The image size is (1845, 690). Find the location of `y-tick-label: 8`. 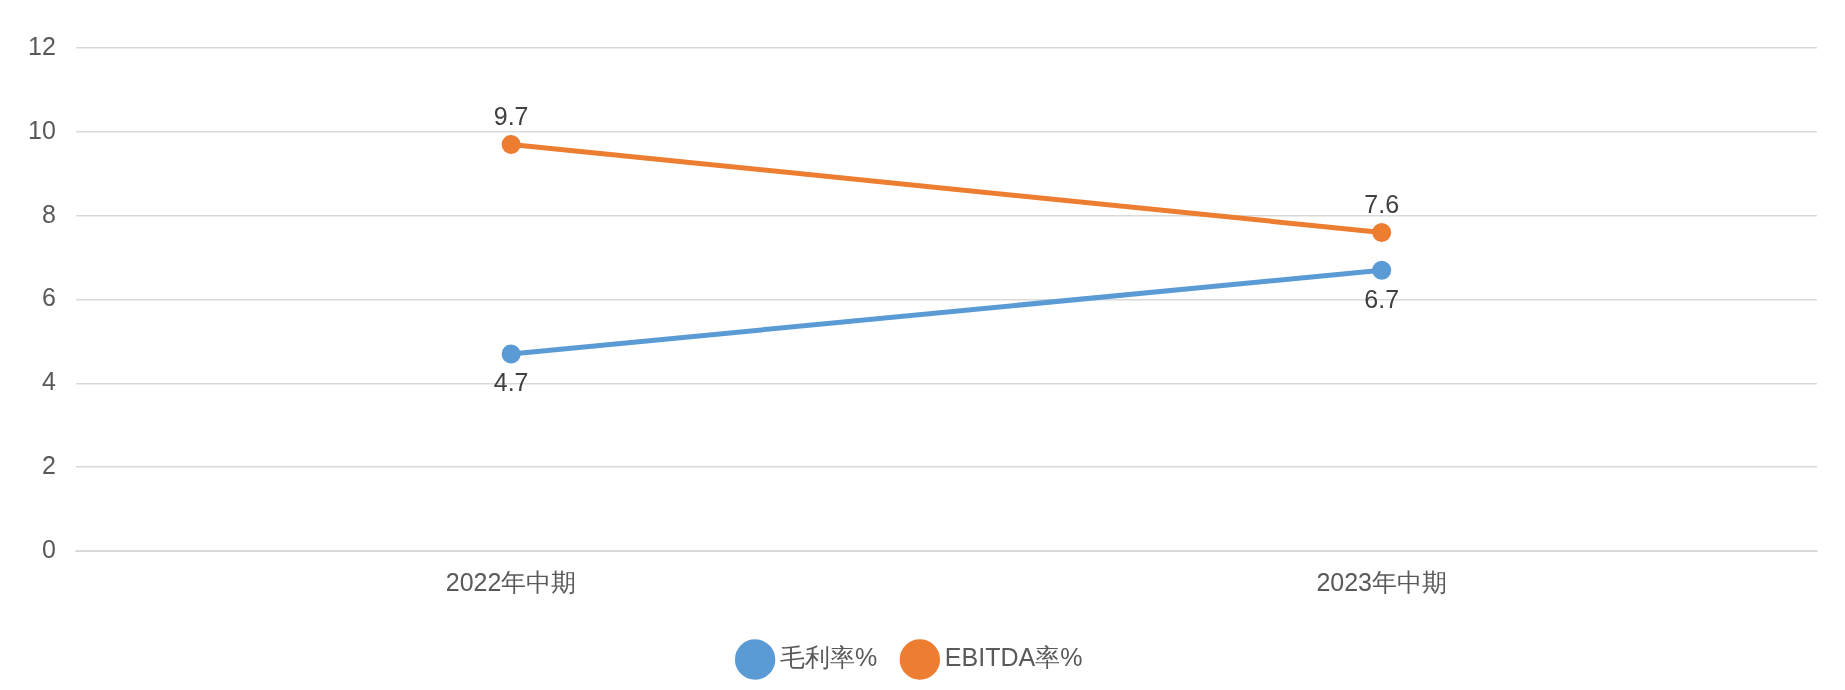

y-tick-label: 8 is located at coordinates (48, 213).